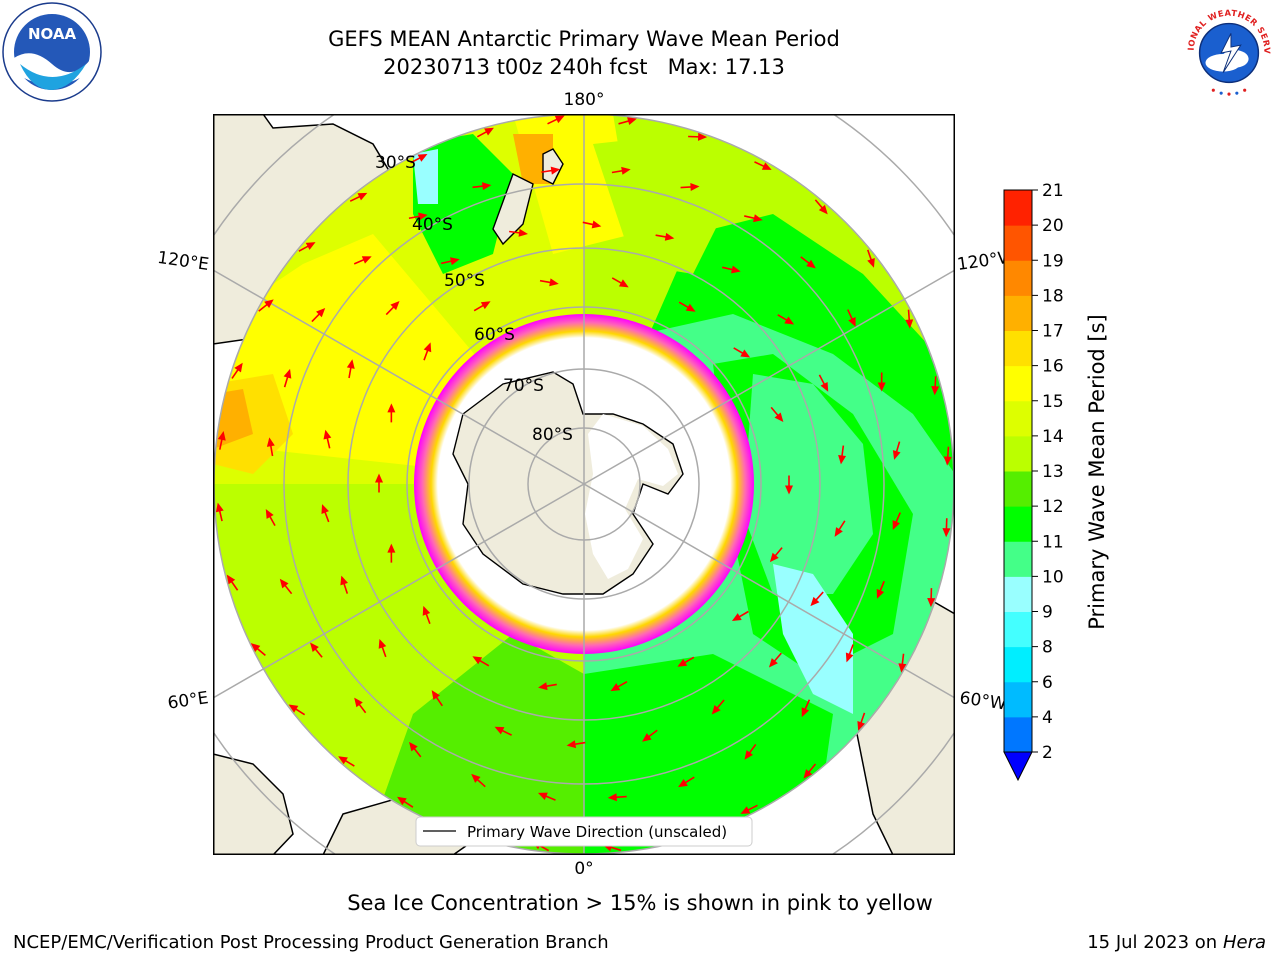 Image resolution: width=1280 pixels, height=960 pixels. What do you see at coordinates (1053, 577) in the screenshot?
I see `colorbar-tick-label: 10` at bounding box center [1053, 577].